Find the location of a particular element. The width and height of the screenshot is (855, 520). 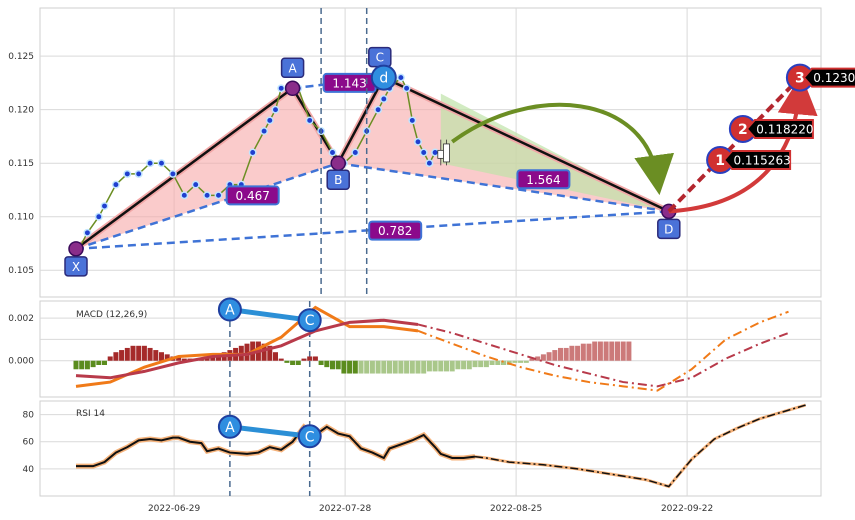

ratio-label: 0.782 is located at coordinates (395, 231).